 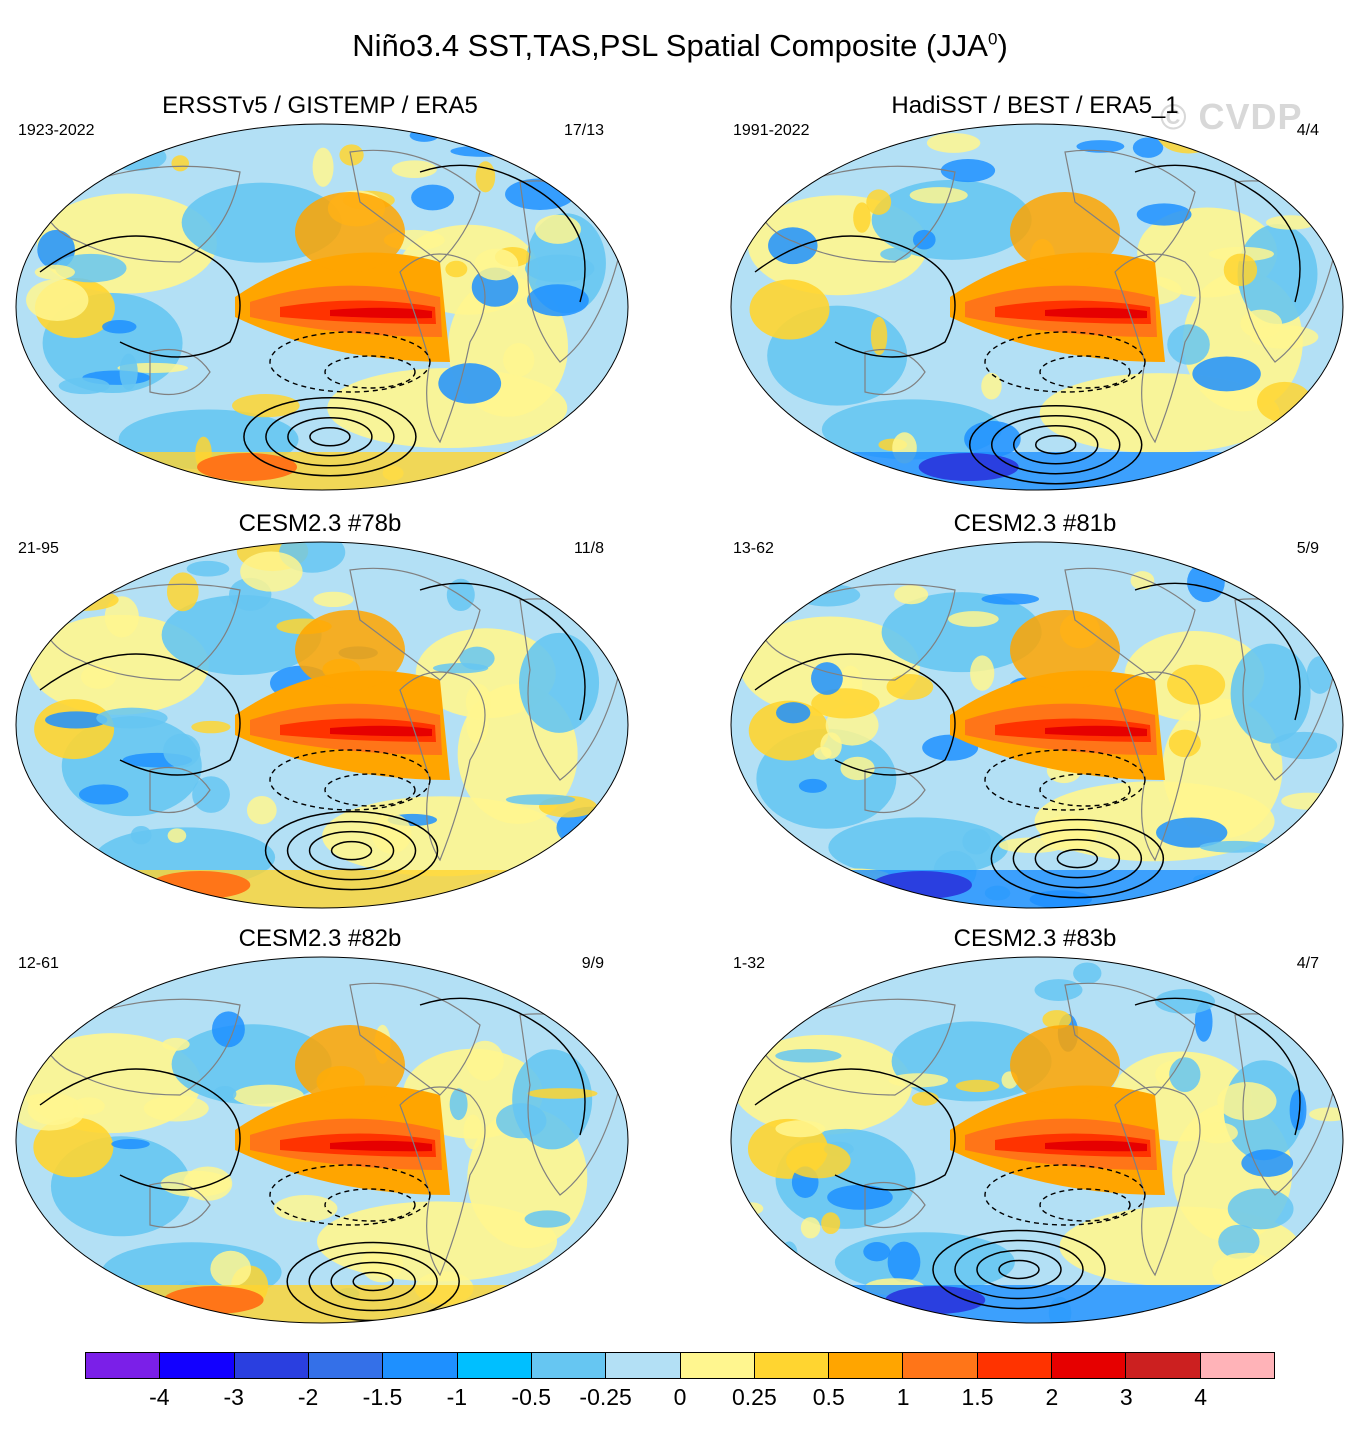 What do you see at coordinates (1201, 1397) in the screenshot?
I see `colorbar-tick-label: 4` at bounding box center [1201, 1397].